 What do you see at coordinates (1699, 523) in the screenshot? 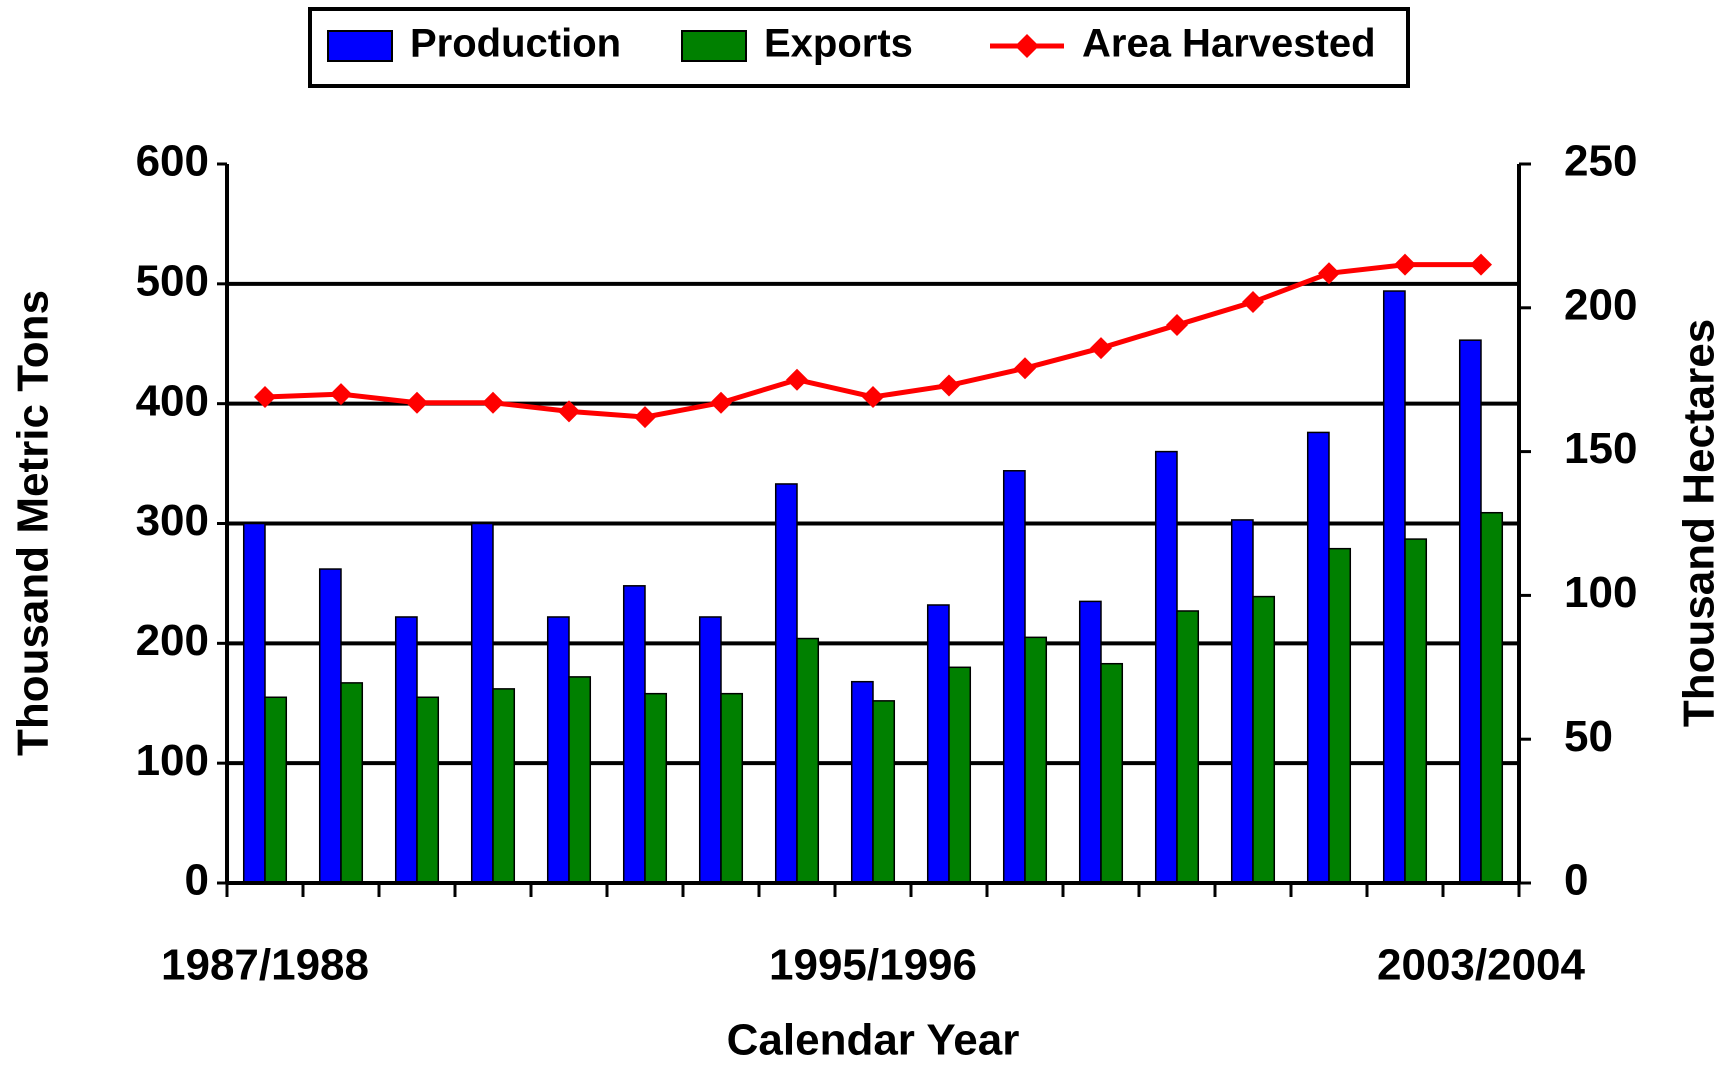
I see `y2-axis-label: Thousand Hectares` at bounding box center [1699, 523].